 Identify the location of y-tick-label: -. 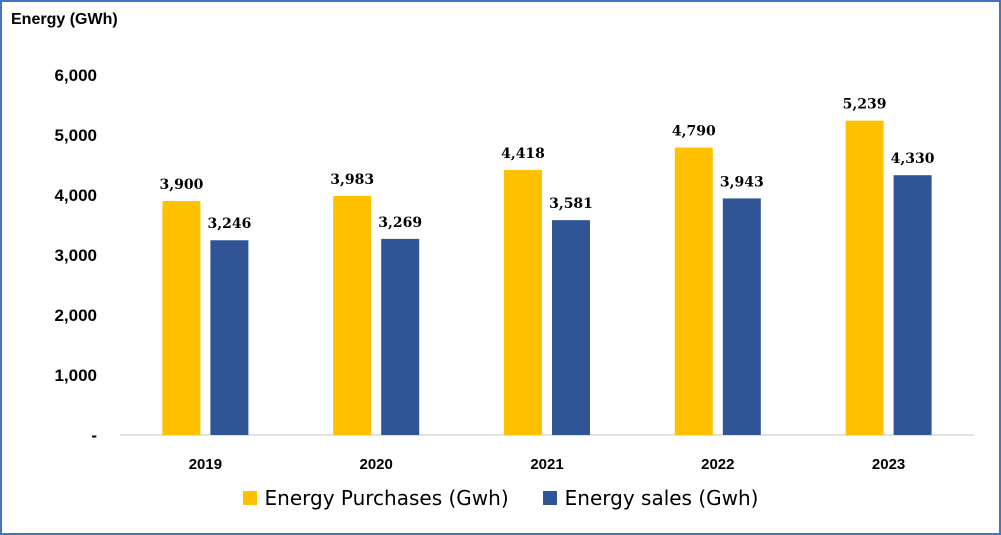
(94, 435).